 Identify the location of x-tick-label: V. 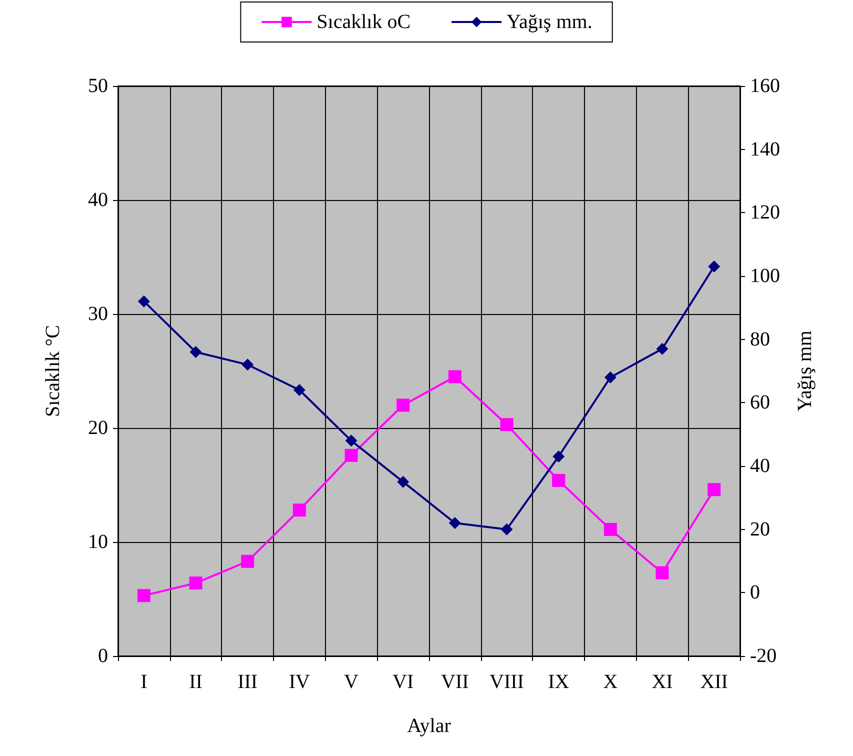
(352, 682).